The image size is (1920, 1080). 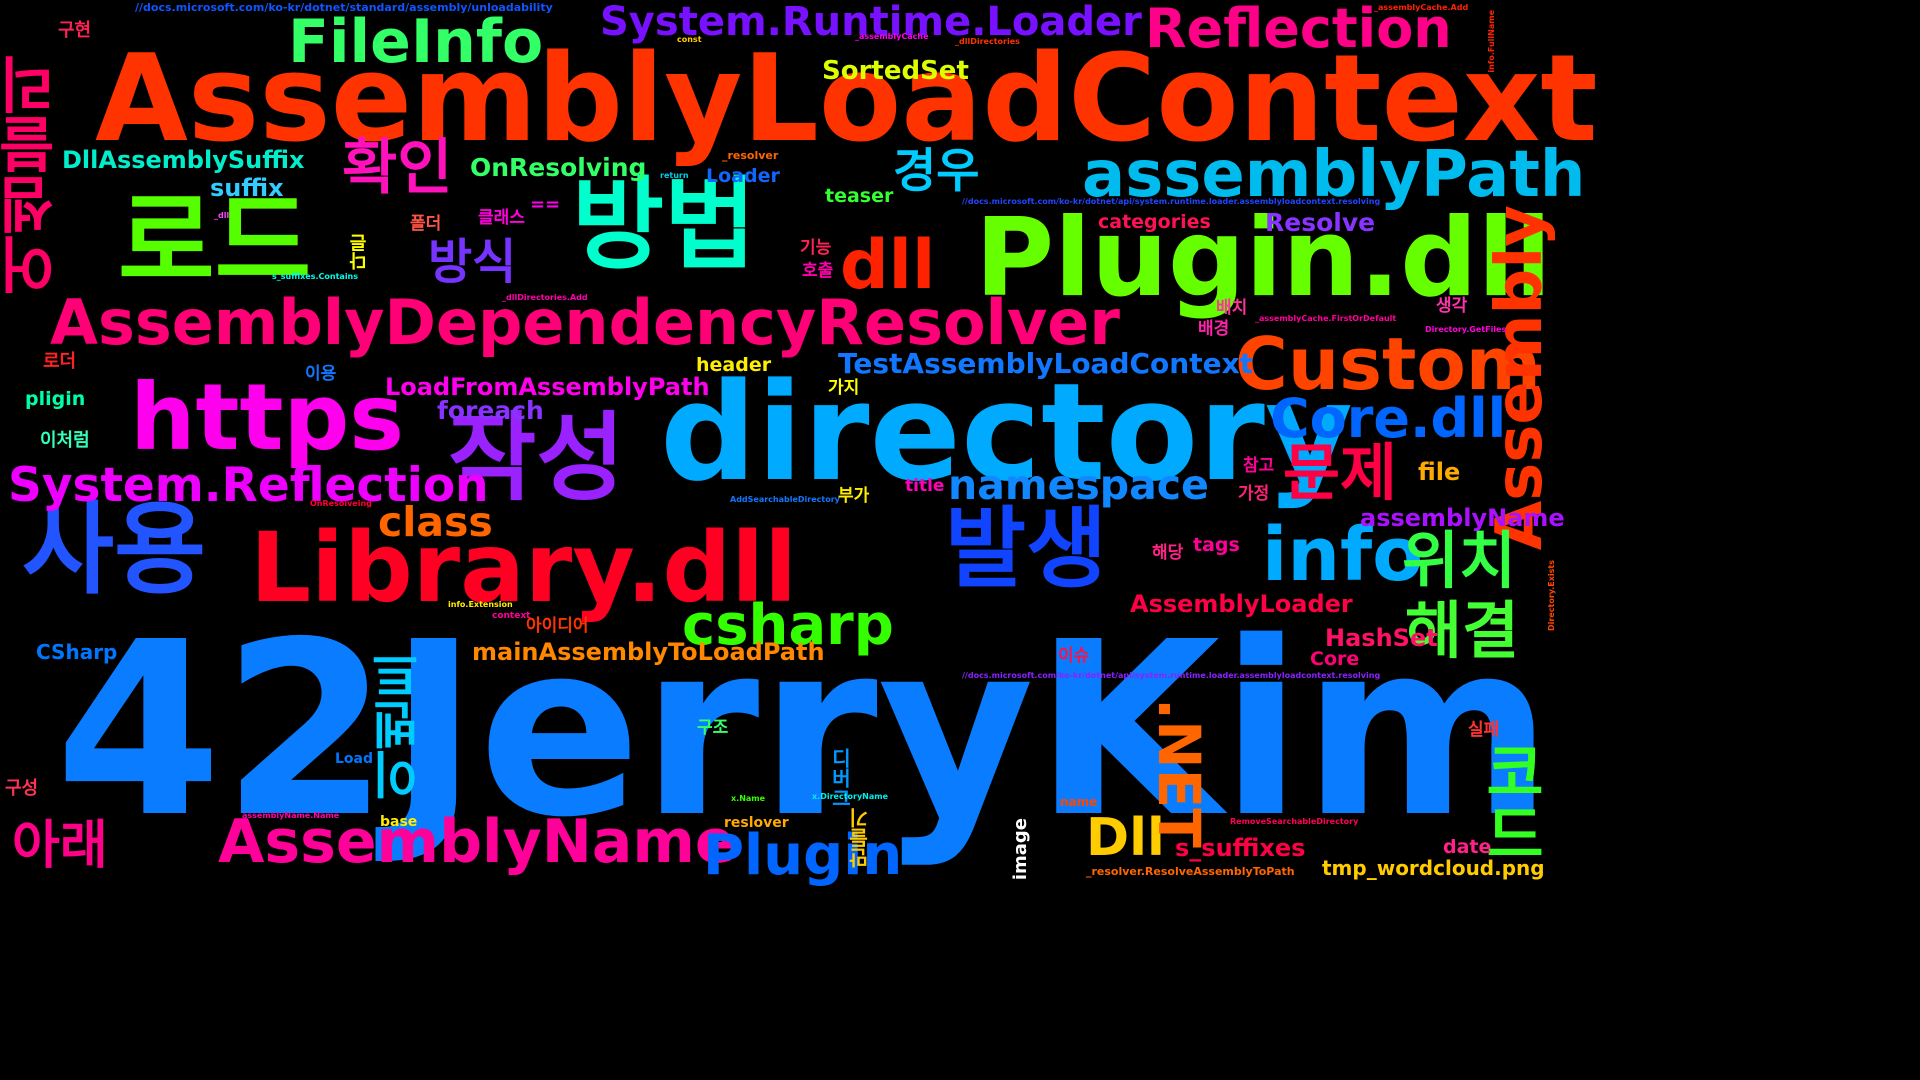 What do you see at coordinates (557, 626) in the screenshot?
I see `word-aidieo: 아이디어` at bounding box center [557, 626].